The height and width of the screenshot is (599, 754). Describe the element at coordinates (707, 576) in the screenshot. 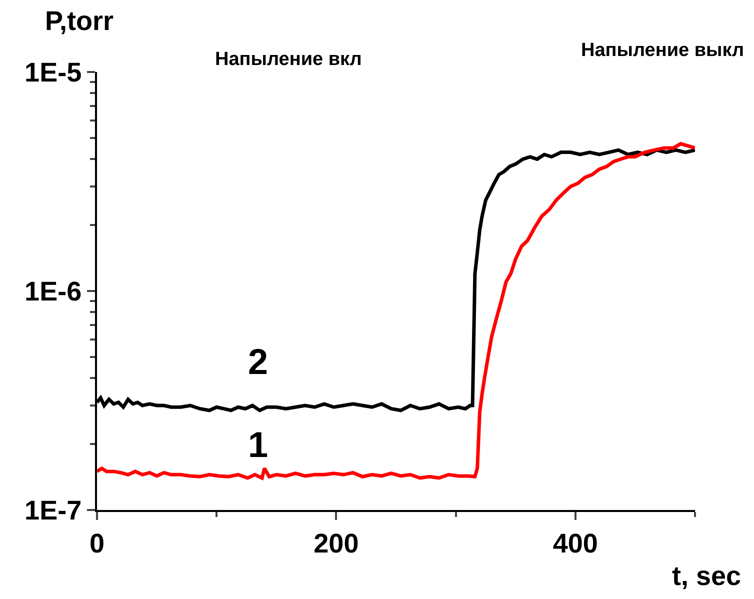

I see `x-axis-title: t, sec` at that location.